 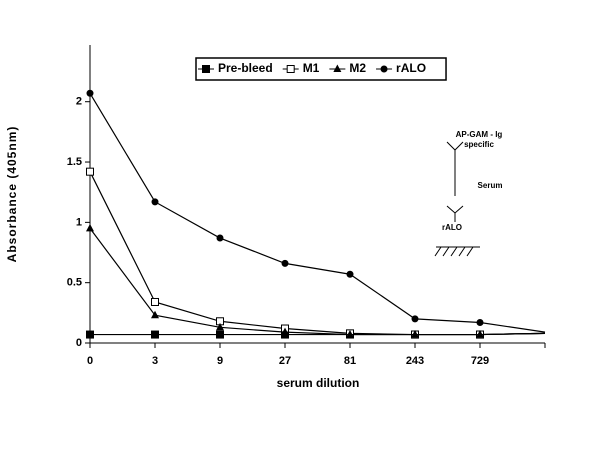 What do you see at coordinates (245, 68) in the screenshot?
I see `legend-label: Pre-bleed` at bounding box center [245, 68].